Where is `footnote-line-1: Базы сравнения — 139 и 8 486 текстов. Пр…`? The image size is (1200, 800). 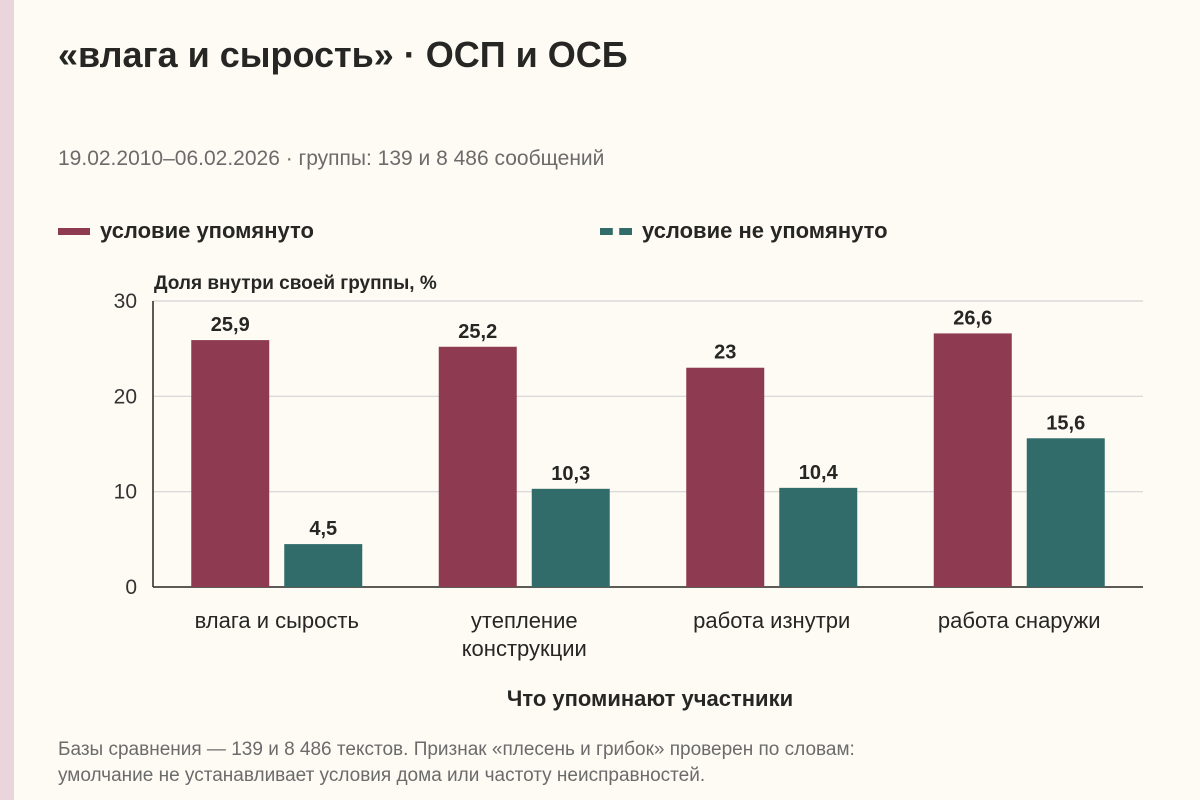 footnote-line-1: Базы сравнения — 139 и 8 486 текстов. Пр… is located at coordinates (456, 749).